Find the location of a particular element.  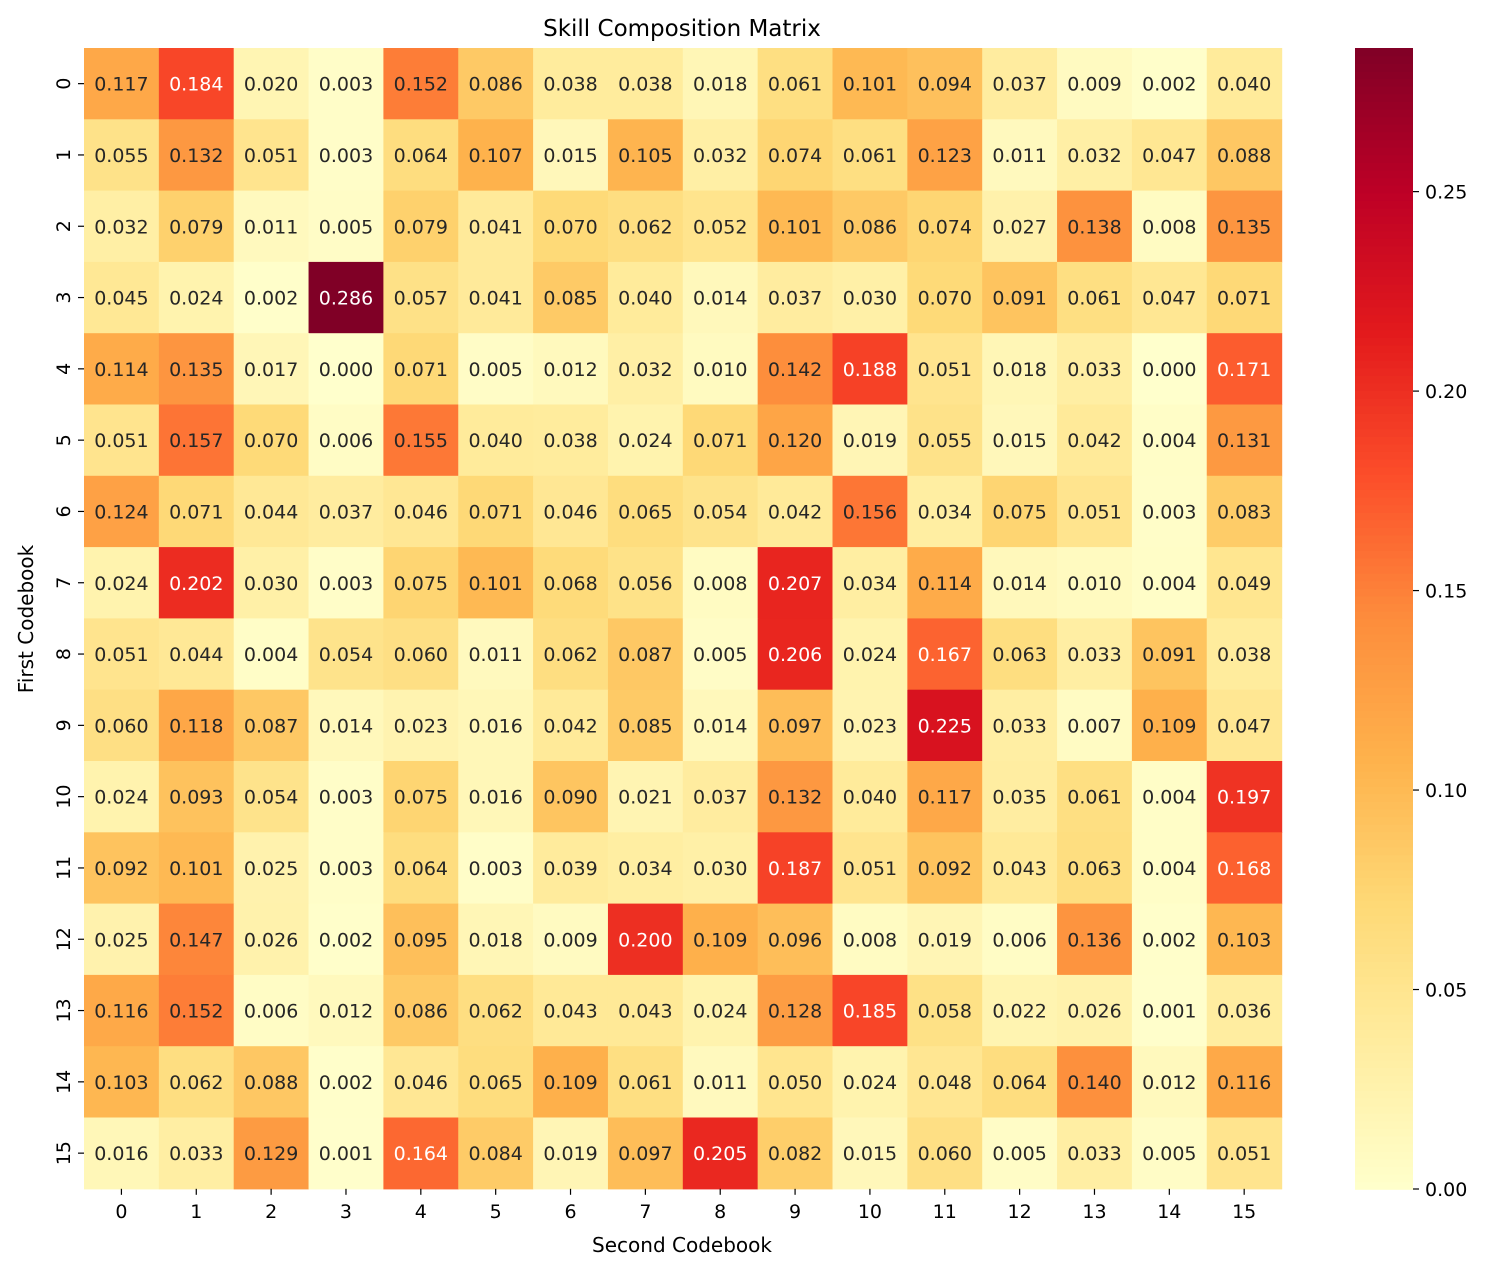

cell-value-label: 0.062 is located at coordinates (495, 1012).